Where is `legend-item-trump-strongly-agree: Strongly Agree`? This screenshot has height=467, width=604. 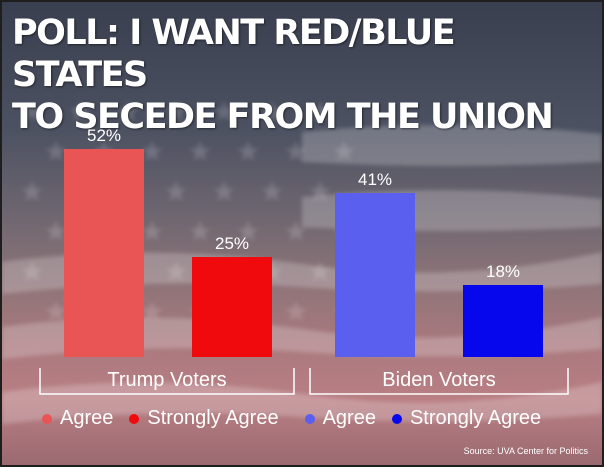 legend-item-trump-strongly-agree: Strongly Agree is located at coordinates (204, 418).